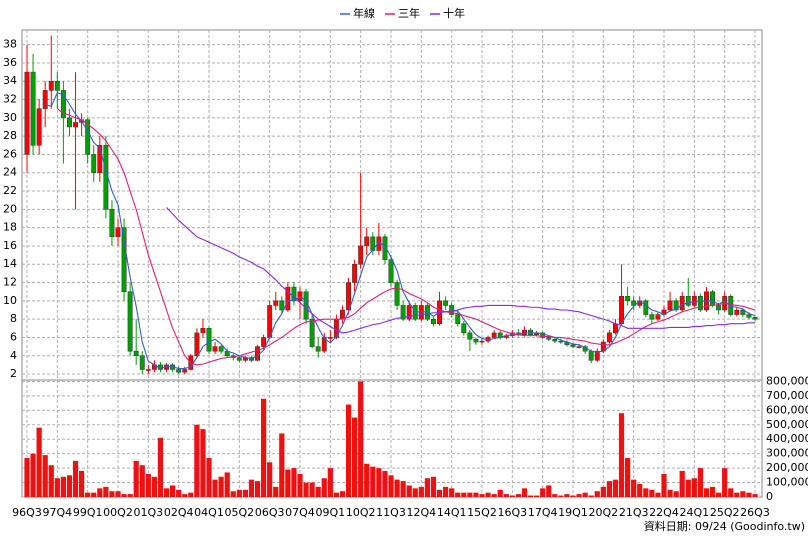  Describe the element at coordinates (10, 80) in the screenshot. I see `y-tick-label: 34` at that location.